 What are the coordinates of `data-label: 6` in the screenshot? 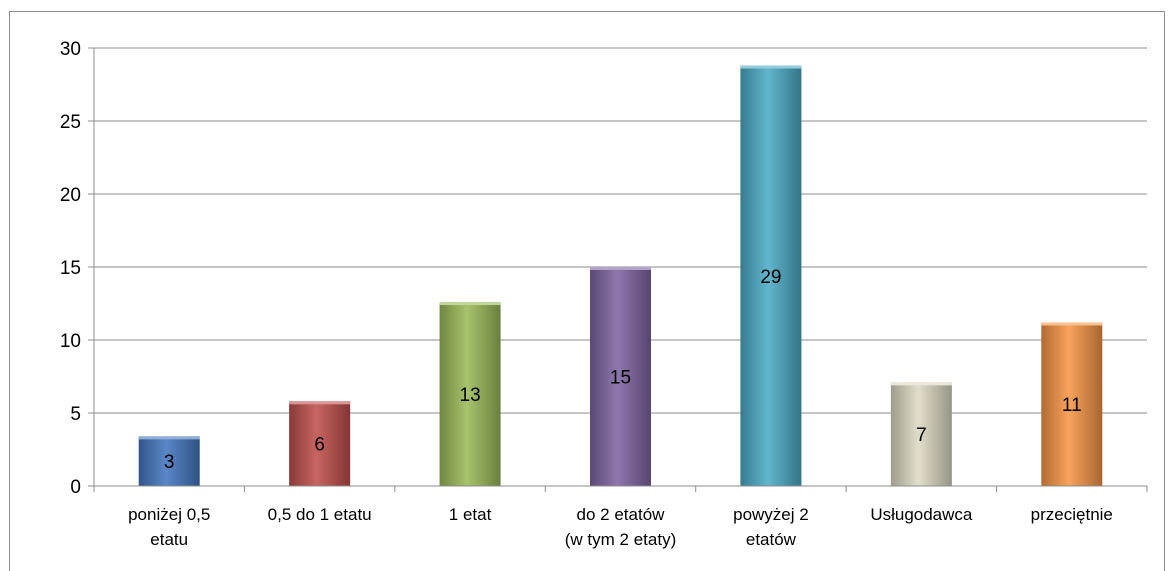 It's located at (319, 445).